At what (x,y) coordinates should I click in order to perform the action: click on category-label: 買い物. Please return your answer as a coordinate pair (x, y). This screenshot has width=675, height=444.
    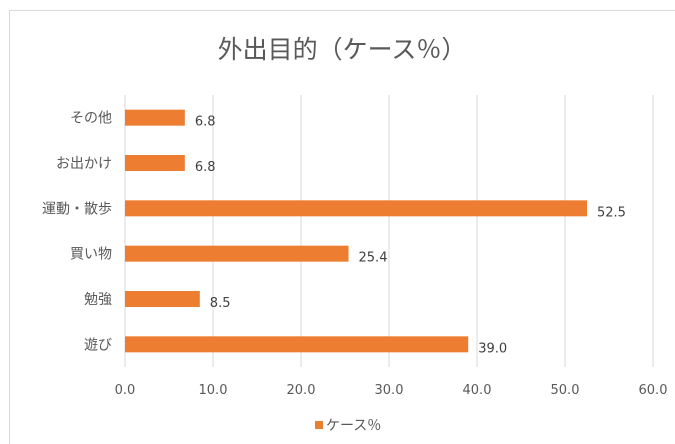
    Looking at the image, I should click on (91, 255).